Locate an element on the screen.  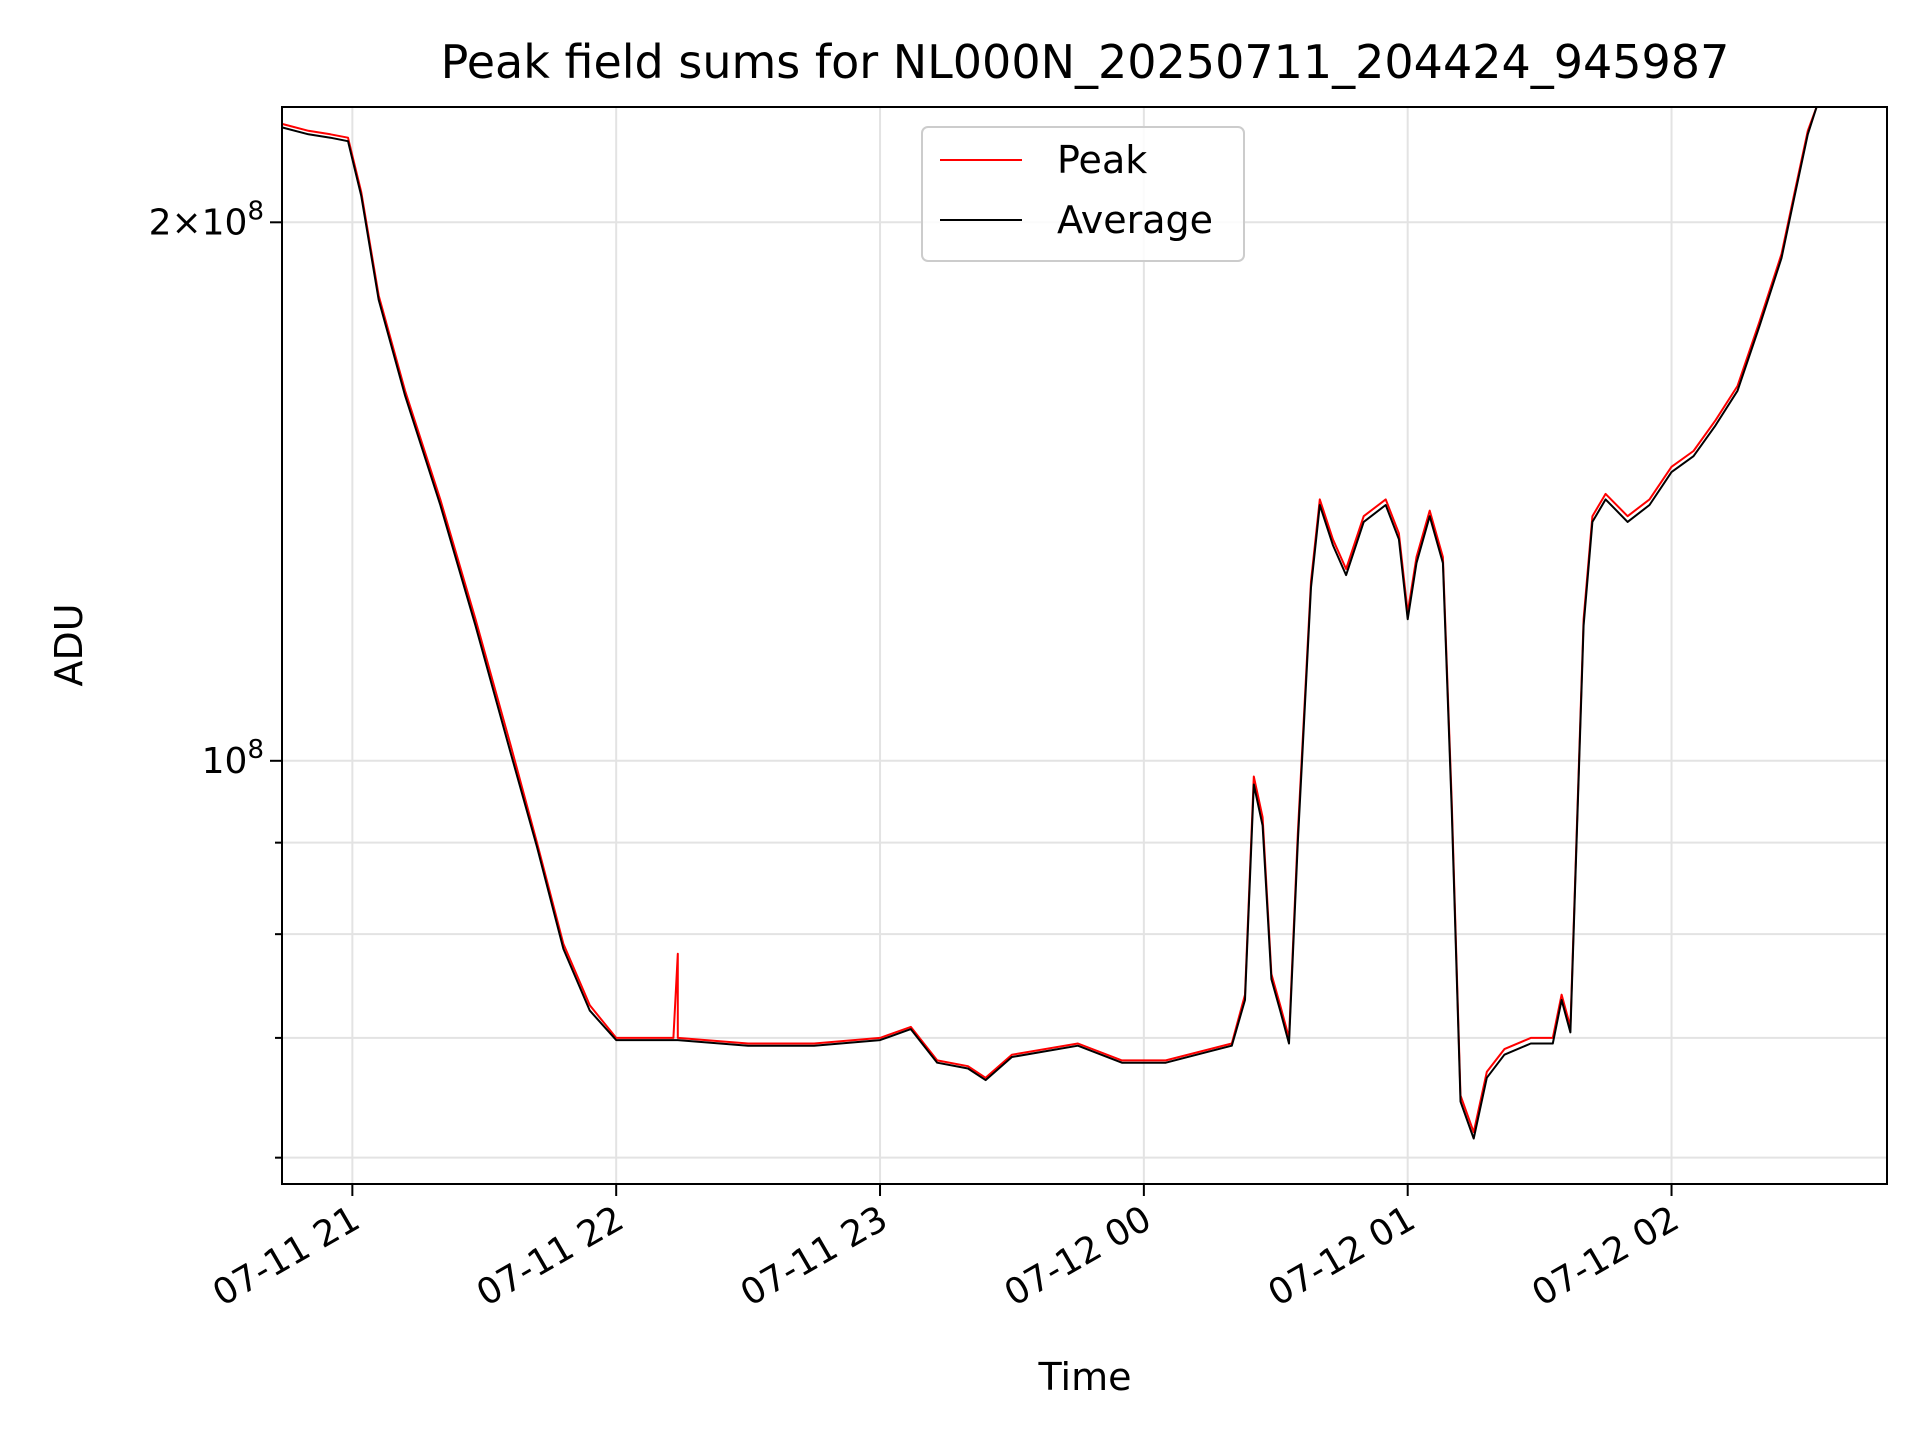
y-tick-label: 108 is located at coordinates (233, 758).